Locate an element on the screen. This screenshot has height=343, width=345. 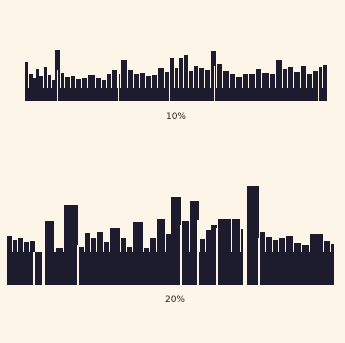
caption-10-percent: 10% is located at coordinates (175, 117).